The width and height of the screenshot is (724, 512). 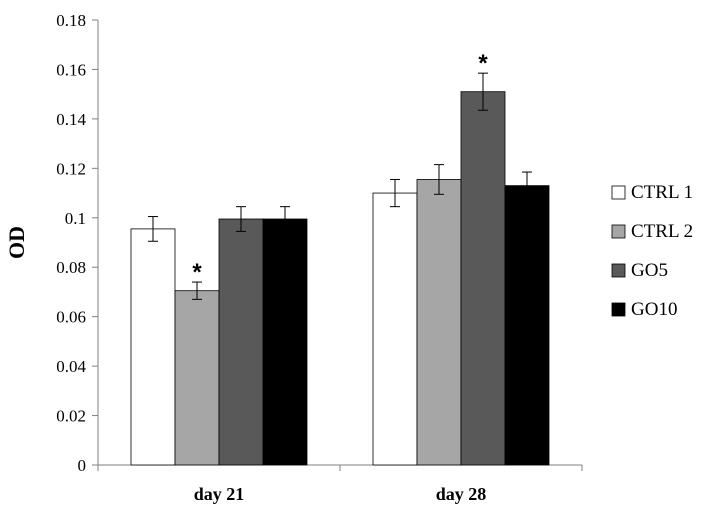 What do you see at coordinates (662, 192) in the screenshot?
I see `legend-label: CTRL 1` at bounding box center [662, 192].